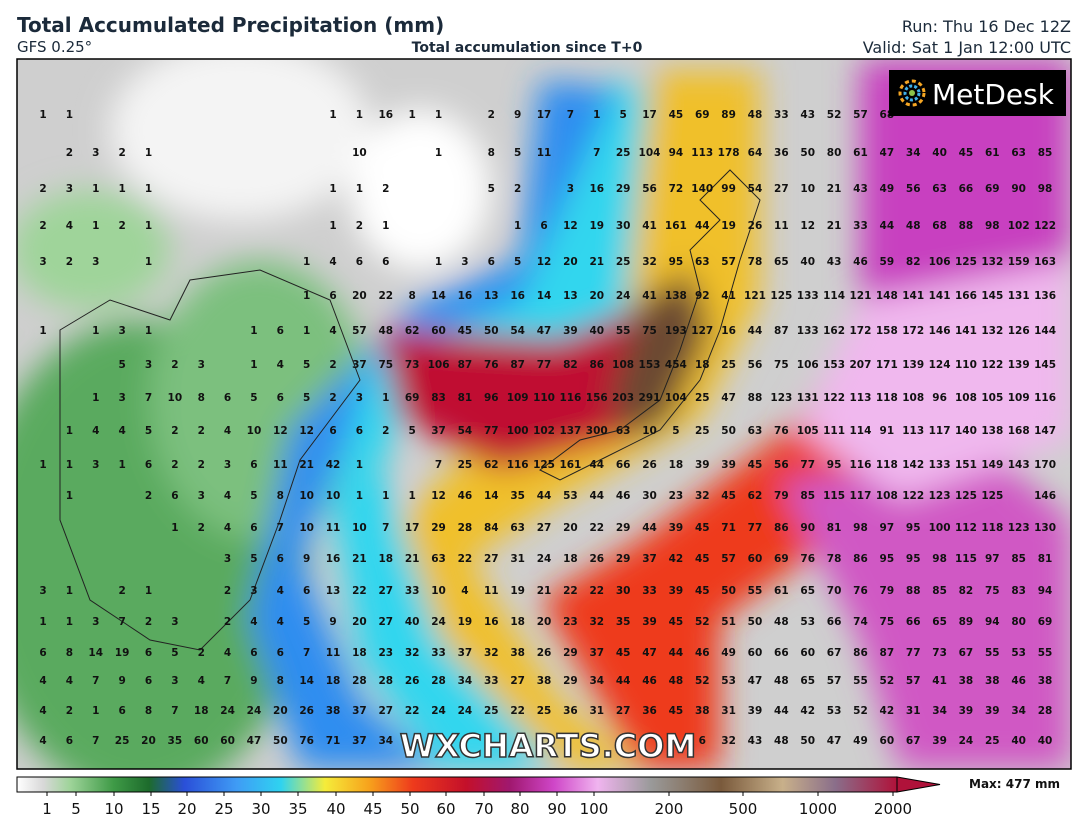  What do you see at coordinates (702, 189) in the screenshot?
I see `grid-value: 140` at bounding box center [702, 189].